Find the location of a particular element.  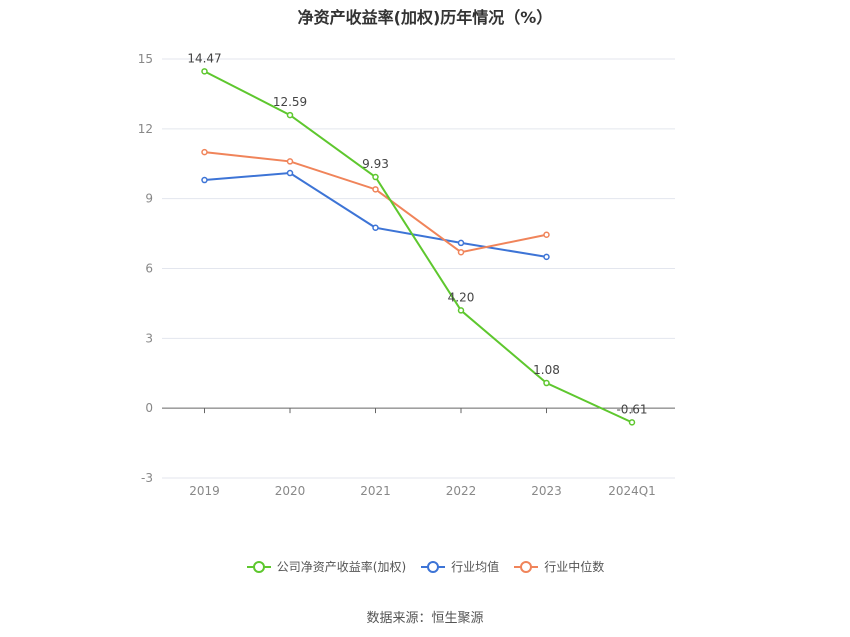

x-axis: 2019 2020 2021 2022 2023 2024Q1 is located at coordinates (422, 453).